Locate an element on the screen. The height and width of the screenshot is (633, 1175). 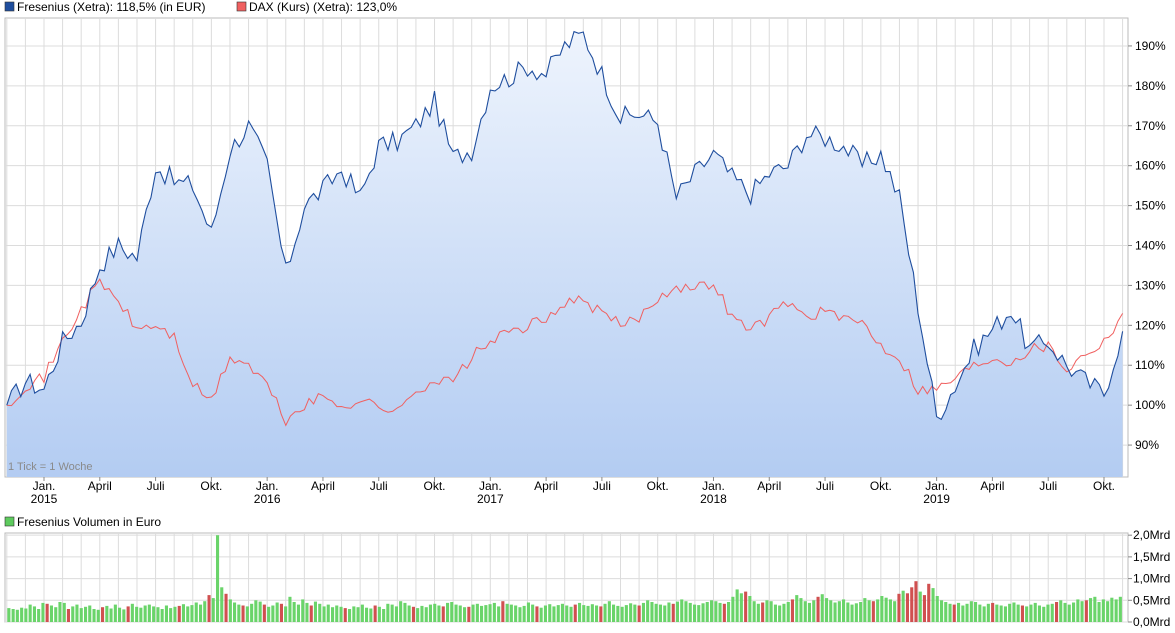
legend-fresenius: Fresenius (Xetra): 118,5% (in EUR) is located at coordinates (111, 7).